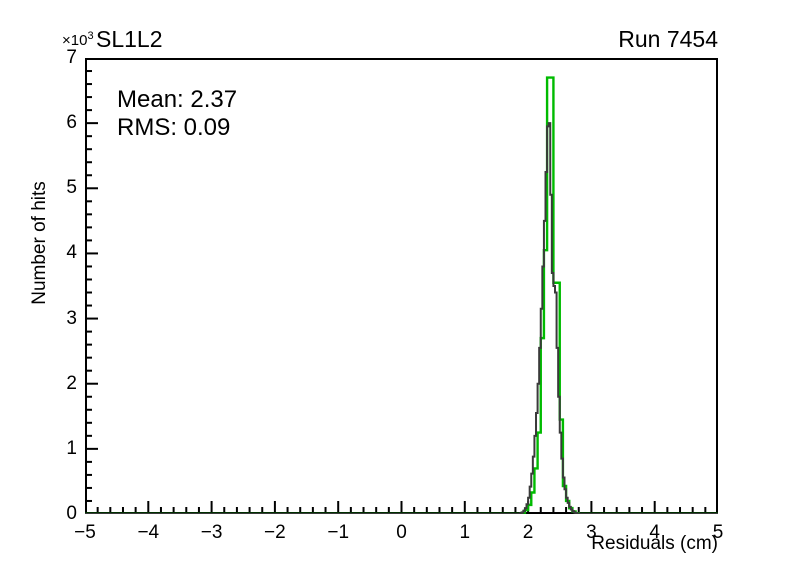  I want to click on x-tick-label: −3, so click(211, 532).